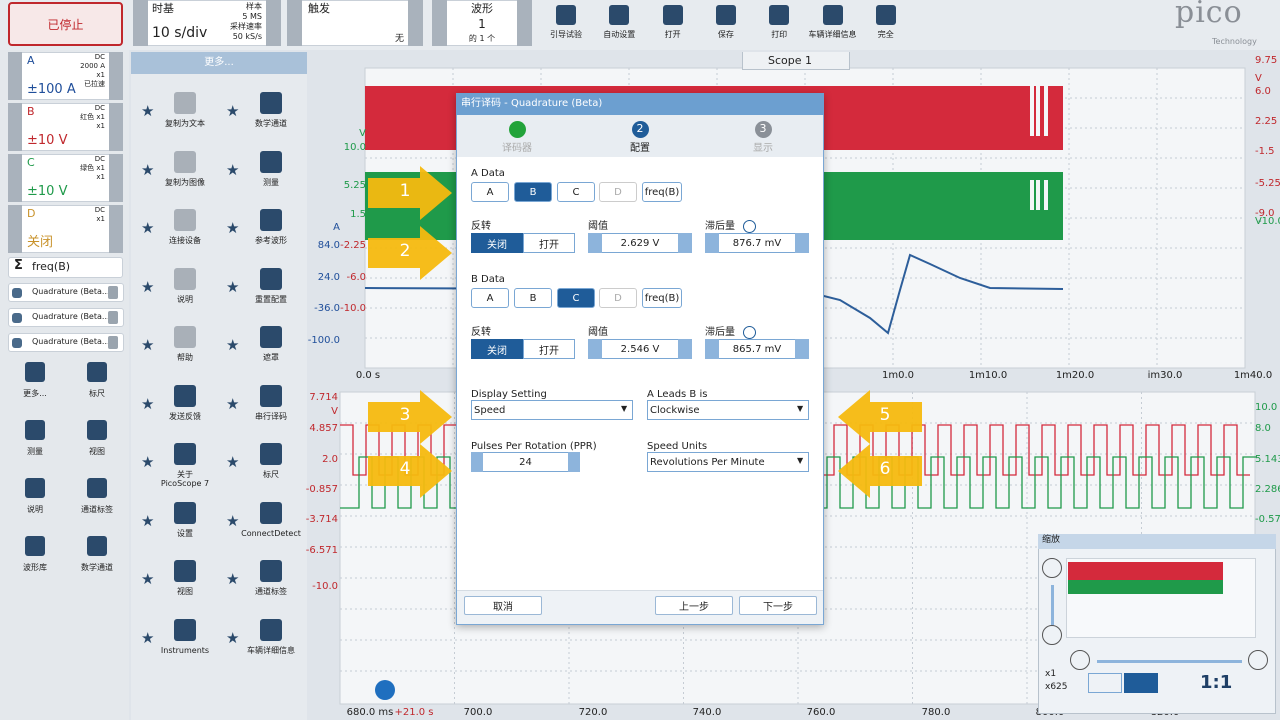  I want to click on dialog-button: 取消, so click(503, 605).